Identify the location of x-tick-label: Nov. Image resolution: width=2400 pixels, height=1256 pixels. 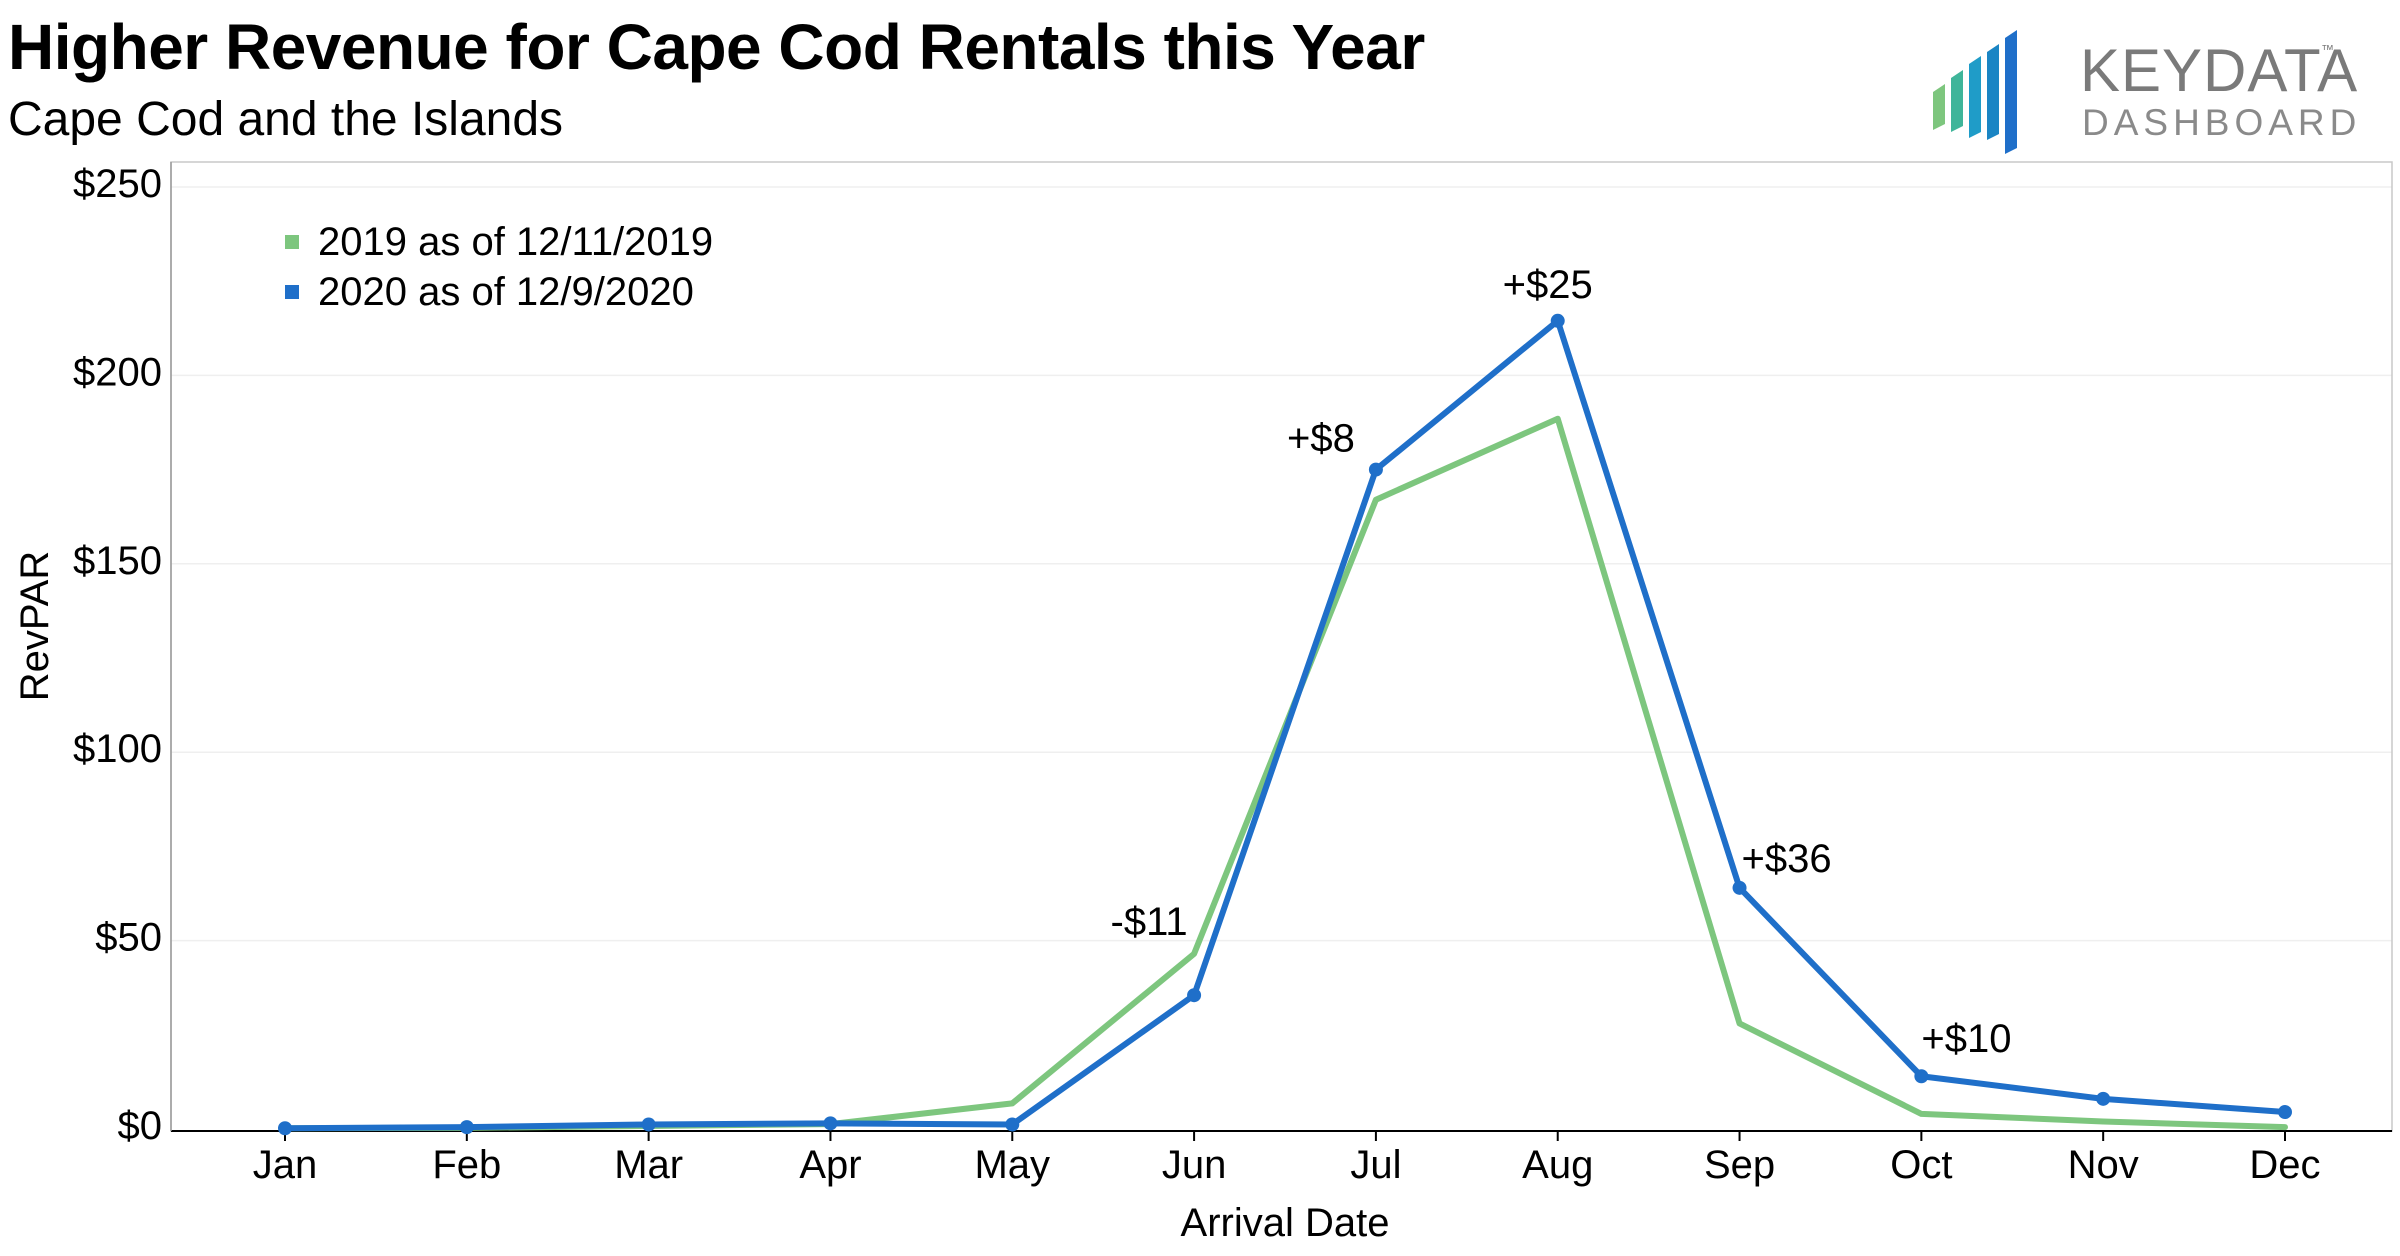
(2103, 1165).